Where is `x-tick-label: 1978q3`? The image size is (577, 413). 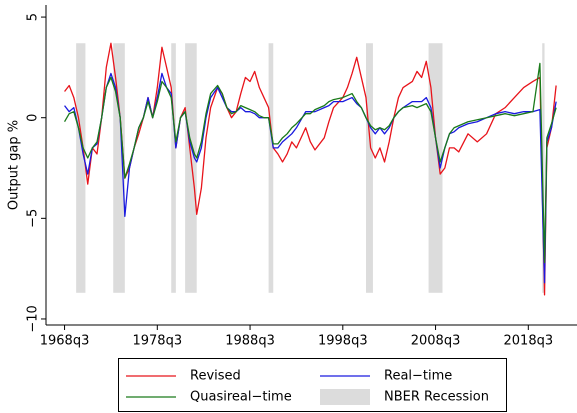 x-tick-label: 1978q3 is located at coordinates (157, 341).